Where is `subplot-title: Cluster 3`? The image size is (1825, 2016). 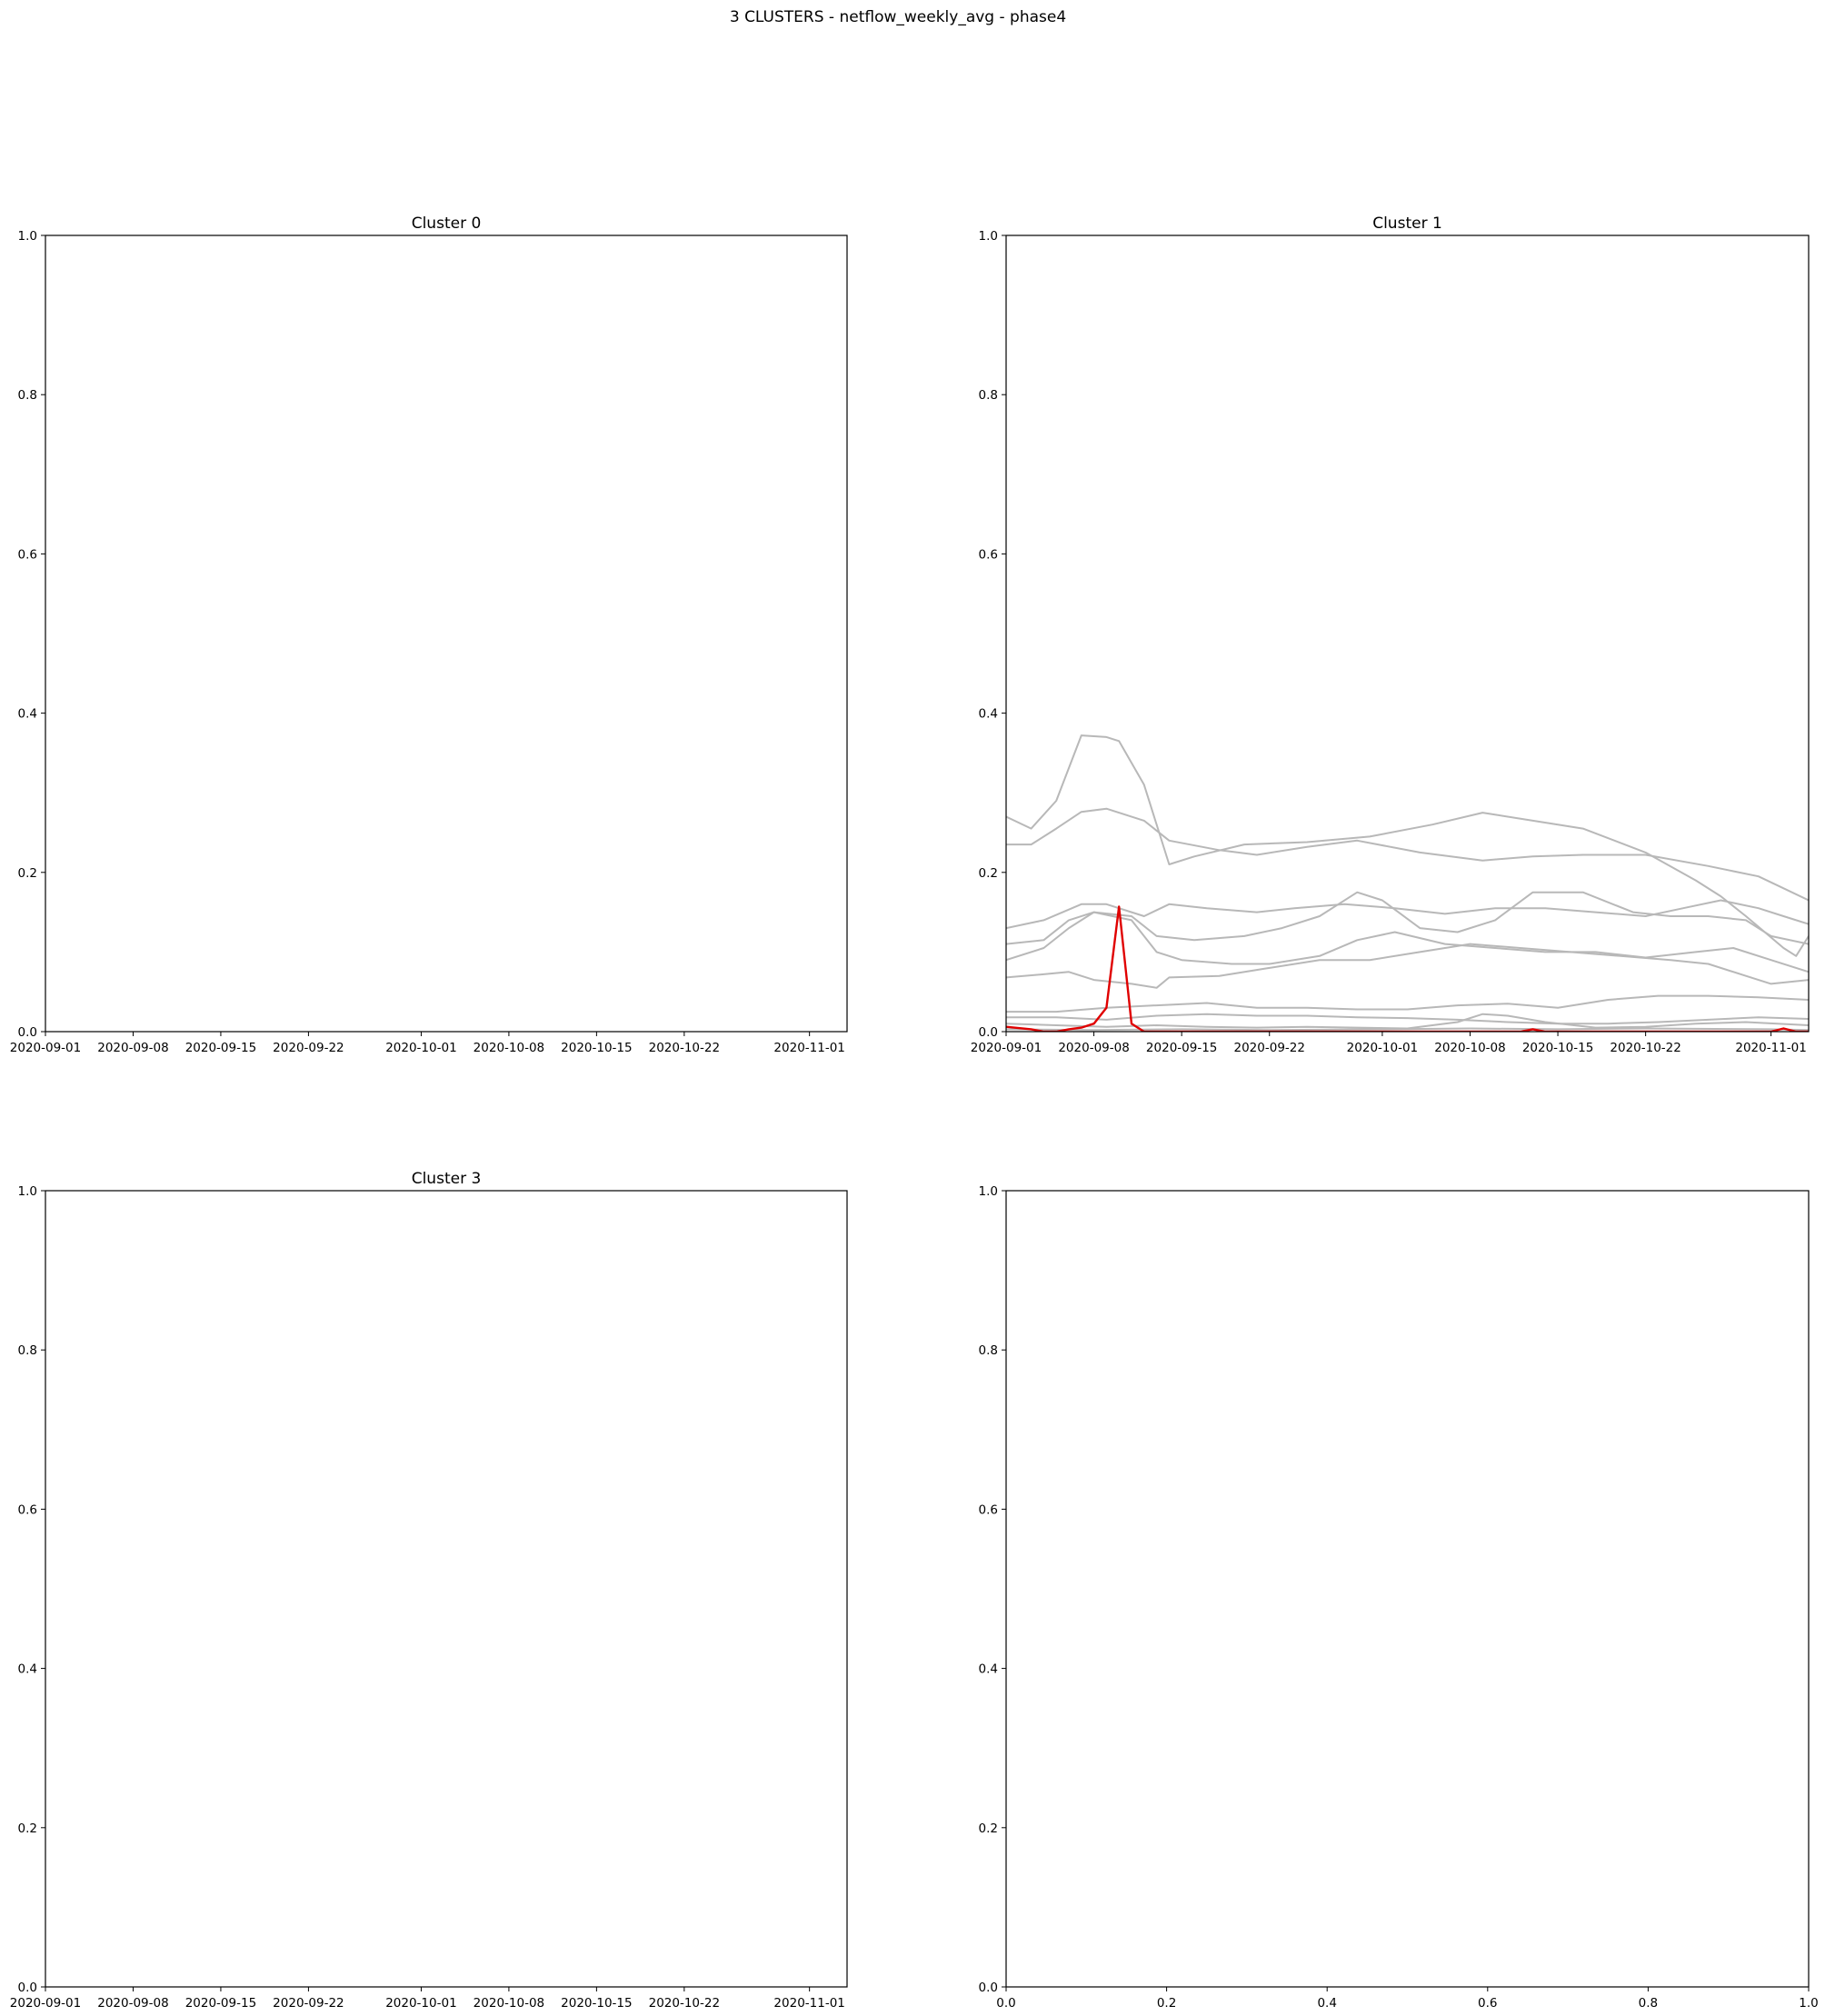 subplot-title: Cluster 3 is located at coordinates (447, 1179).